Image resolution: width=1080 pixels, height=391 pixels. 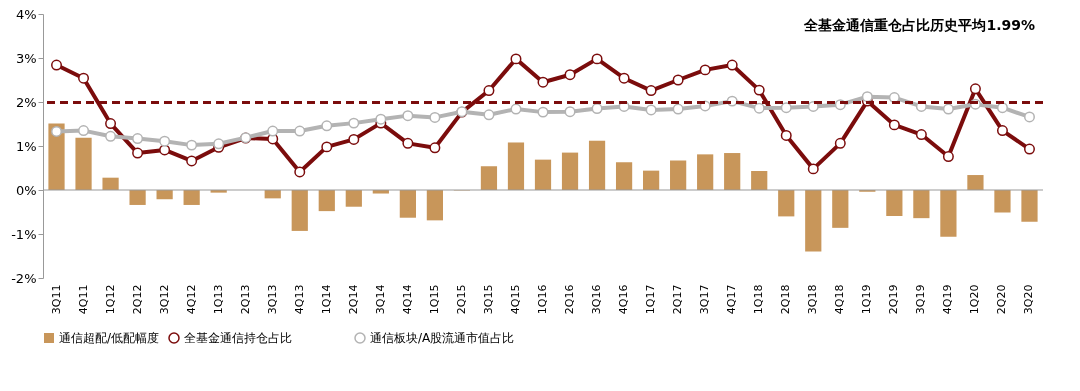 What do you see at coordinates (109, 338) in the screenshot?
I see `legend-label: 通信超配/低配幅度` at bounding box center [109, 338].